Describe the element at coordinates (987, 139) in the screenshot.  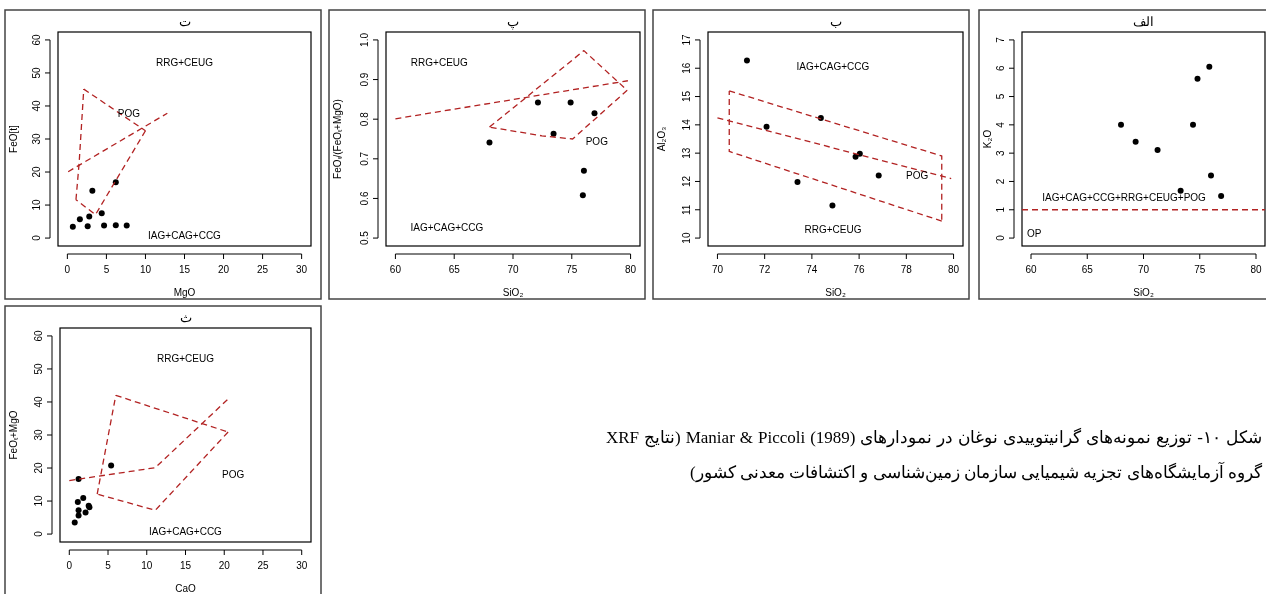
I see `y-axis-title: K₂O` at that location.